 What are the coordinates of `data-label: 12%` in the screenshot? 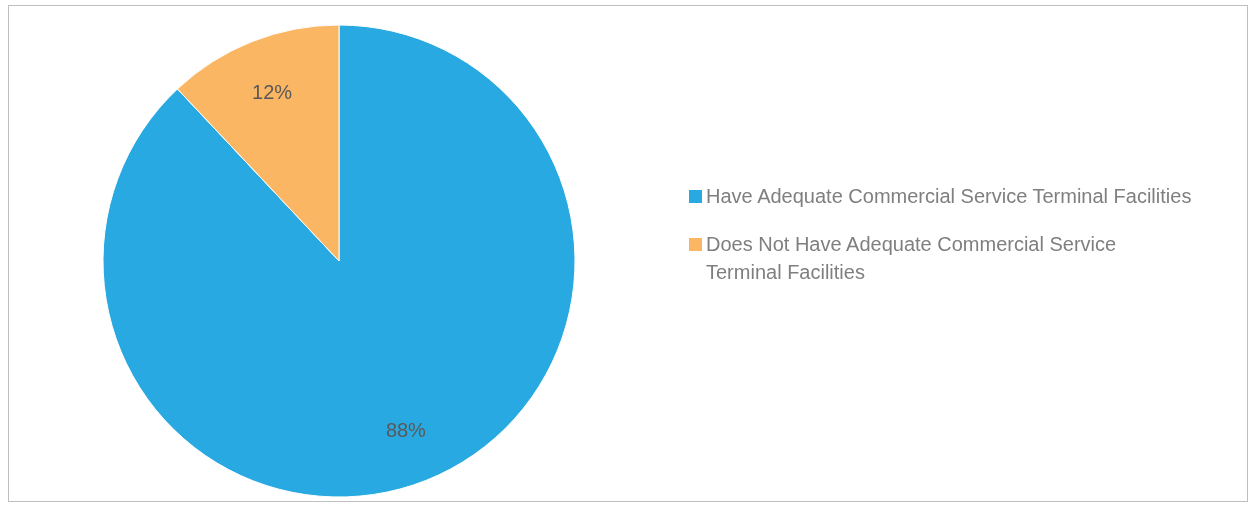 It's located at (272, 92).